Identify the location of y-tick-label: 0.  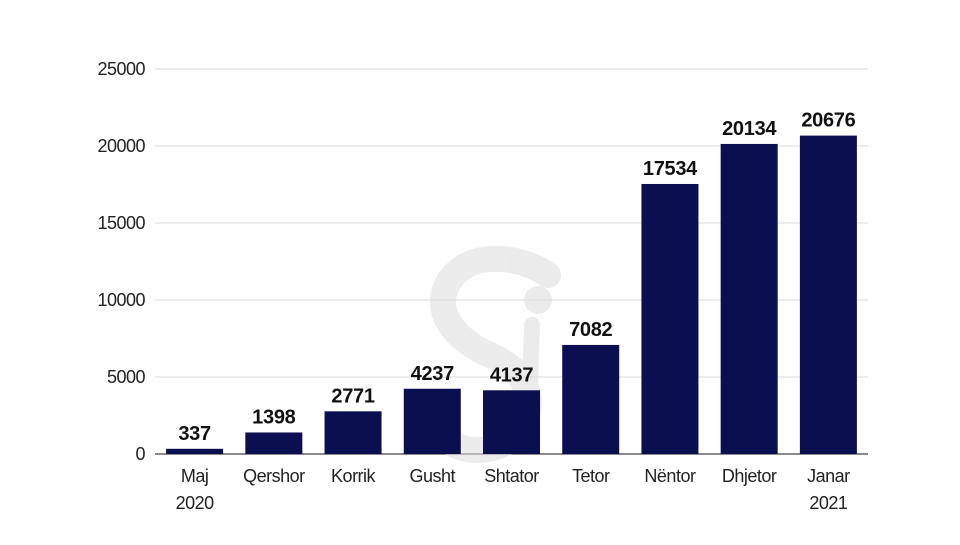
(140, 454).